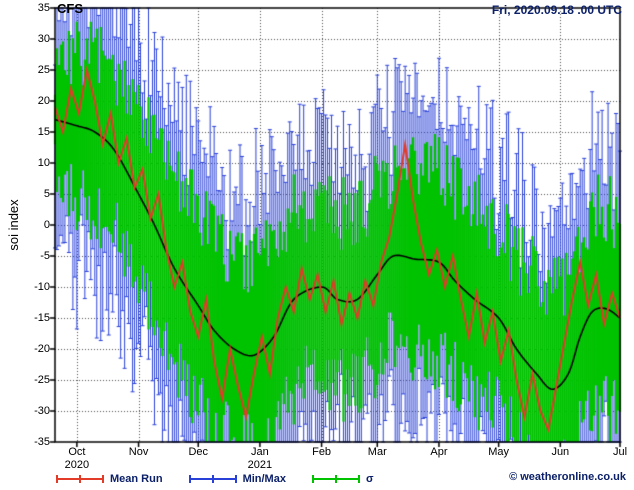  What do you see at coordinates (42, 380) in the screenshot?
I see `y-tick-label: -25` at bounding box center [42, 380].